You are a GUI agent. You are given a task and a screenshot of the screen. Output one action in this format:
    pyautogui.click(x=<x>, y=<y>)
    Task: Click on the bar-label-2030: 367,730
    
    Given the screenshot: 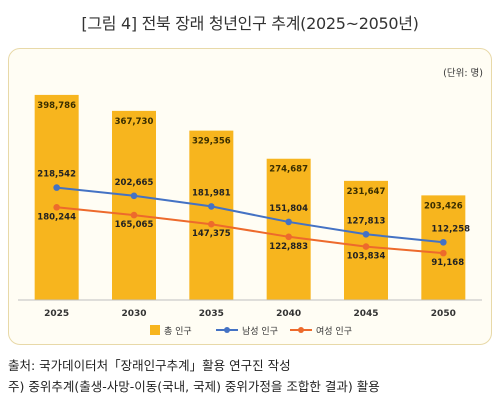 What is the action you would take?
    pyautogui.click(x=134, y=122)
    